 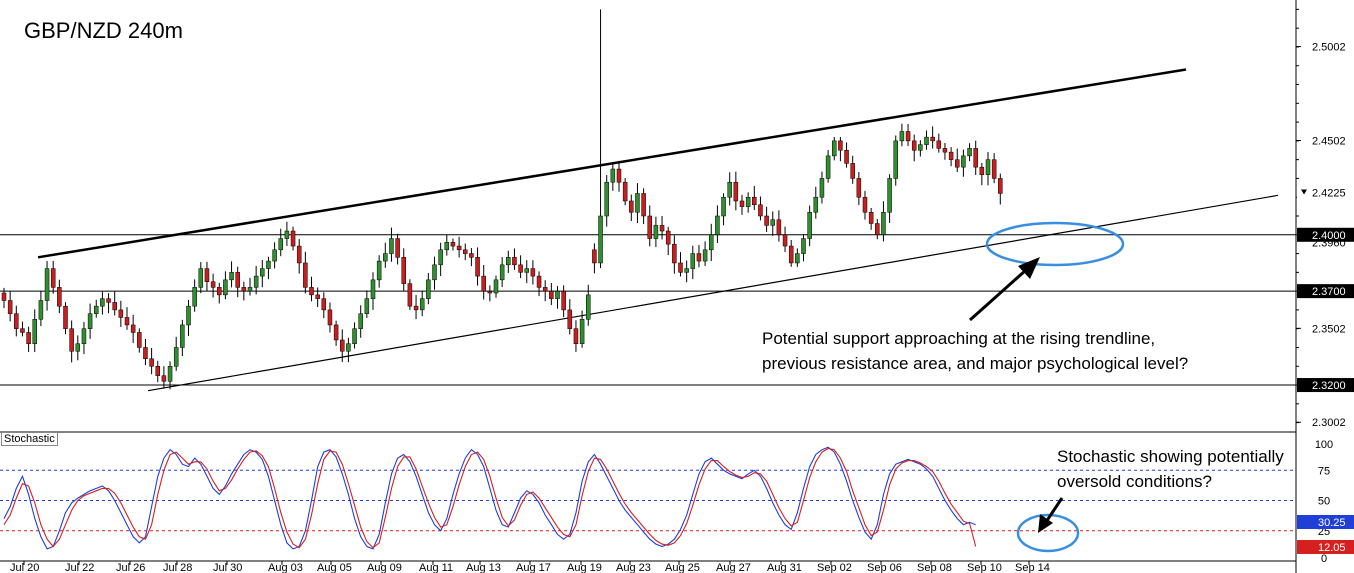 I want to click on stochastic-d-line, so click(x=490, y=498).